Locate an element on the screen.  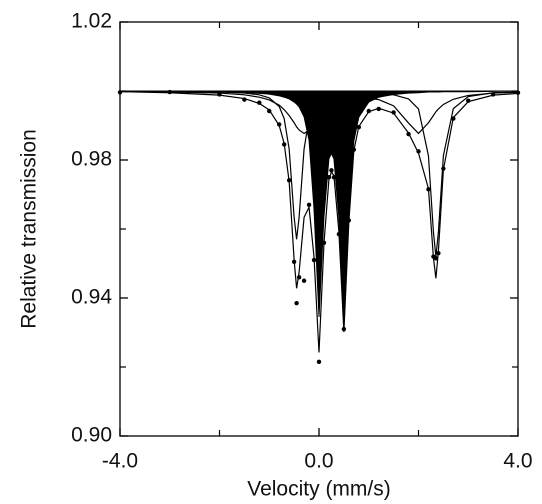
x-tick-label: -4.0 is located at coordinates (120, 461).